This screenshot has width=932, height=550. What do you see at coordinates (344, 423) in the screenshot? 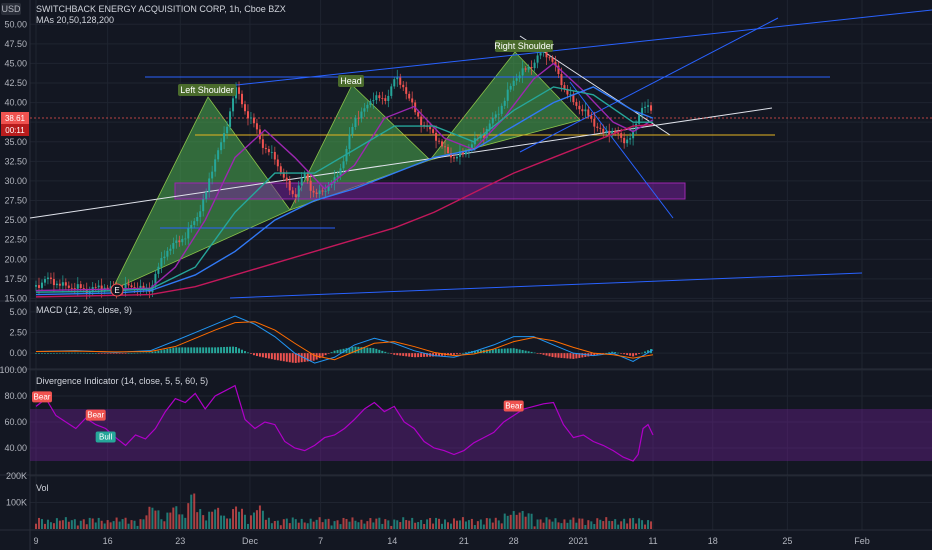
I see `divergence-line` at bounding box center [344, 423].